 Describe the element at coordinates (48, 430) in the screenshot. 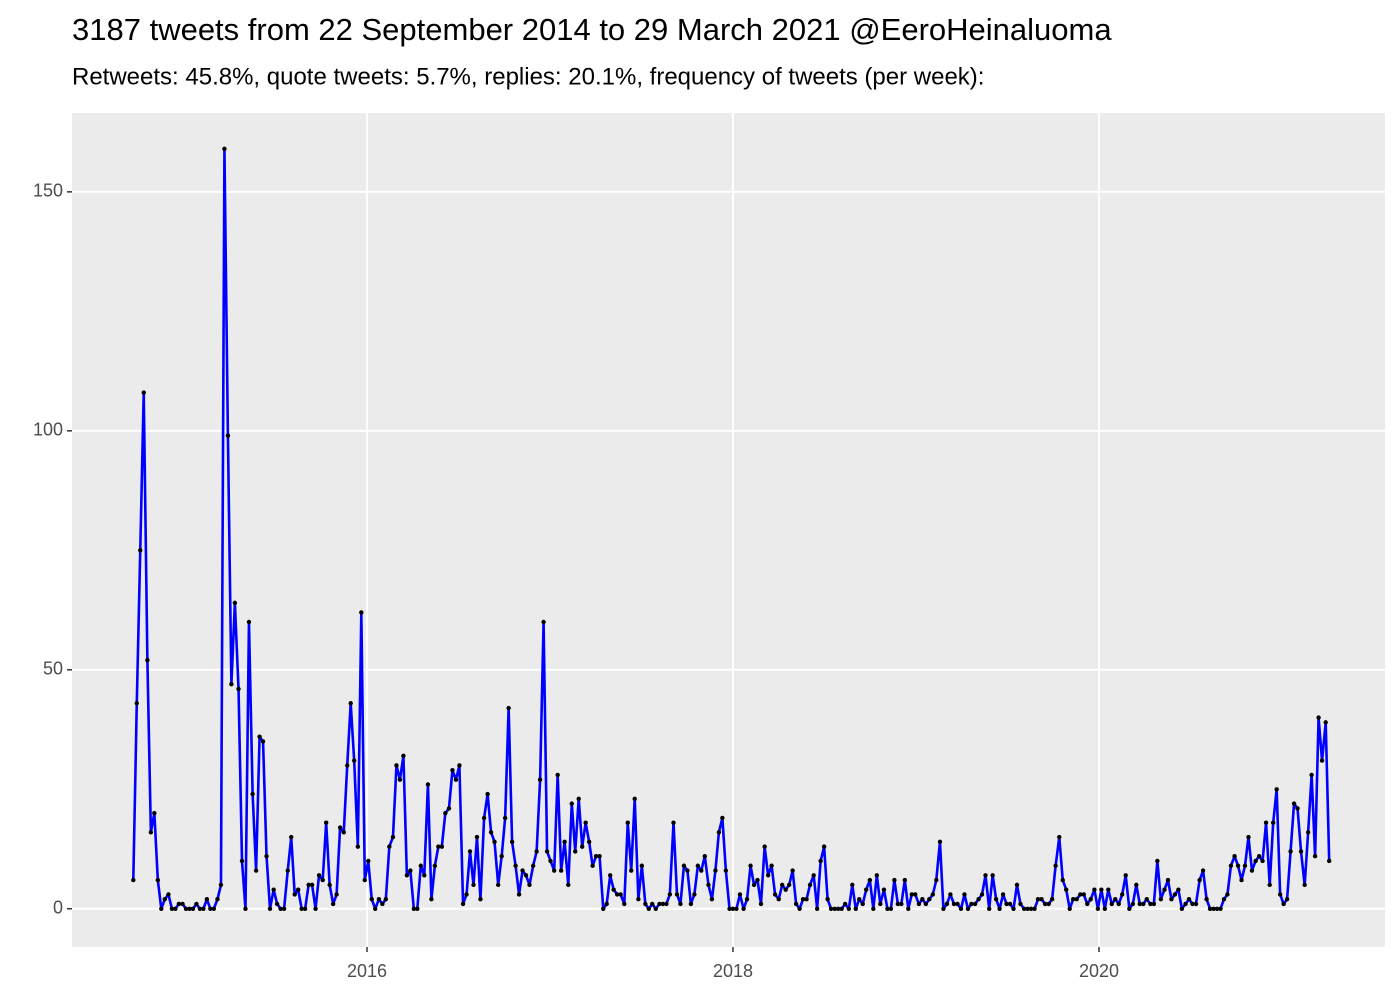

I see `y-tick-label: 100` at that location.